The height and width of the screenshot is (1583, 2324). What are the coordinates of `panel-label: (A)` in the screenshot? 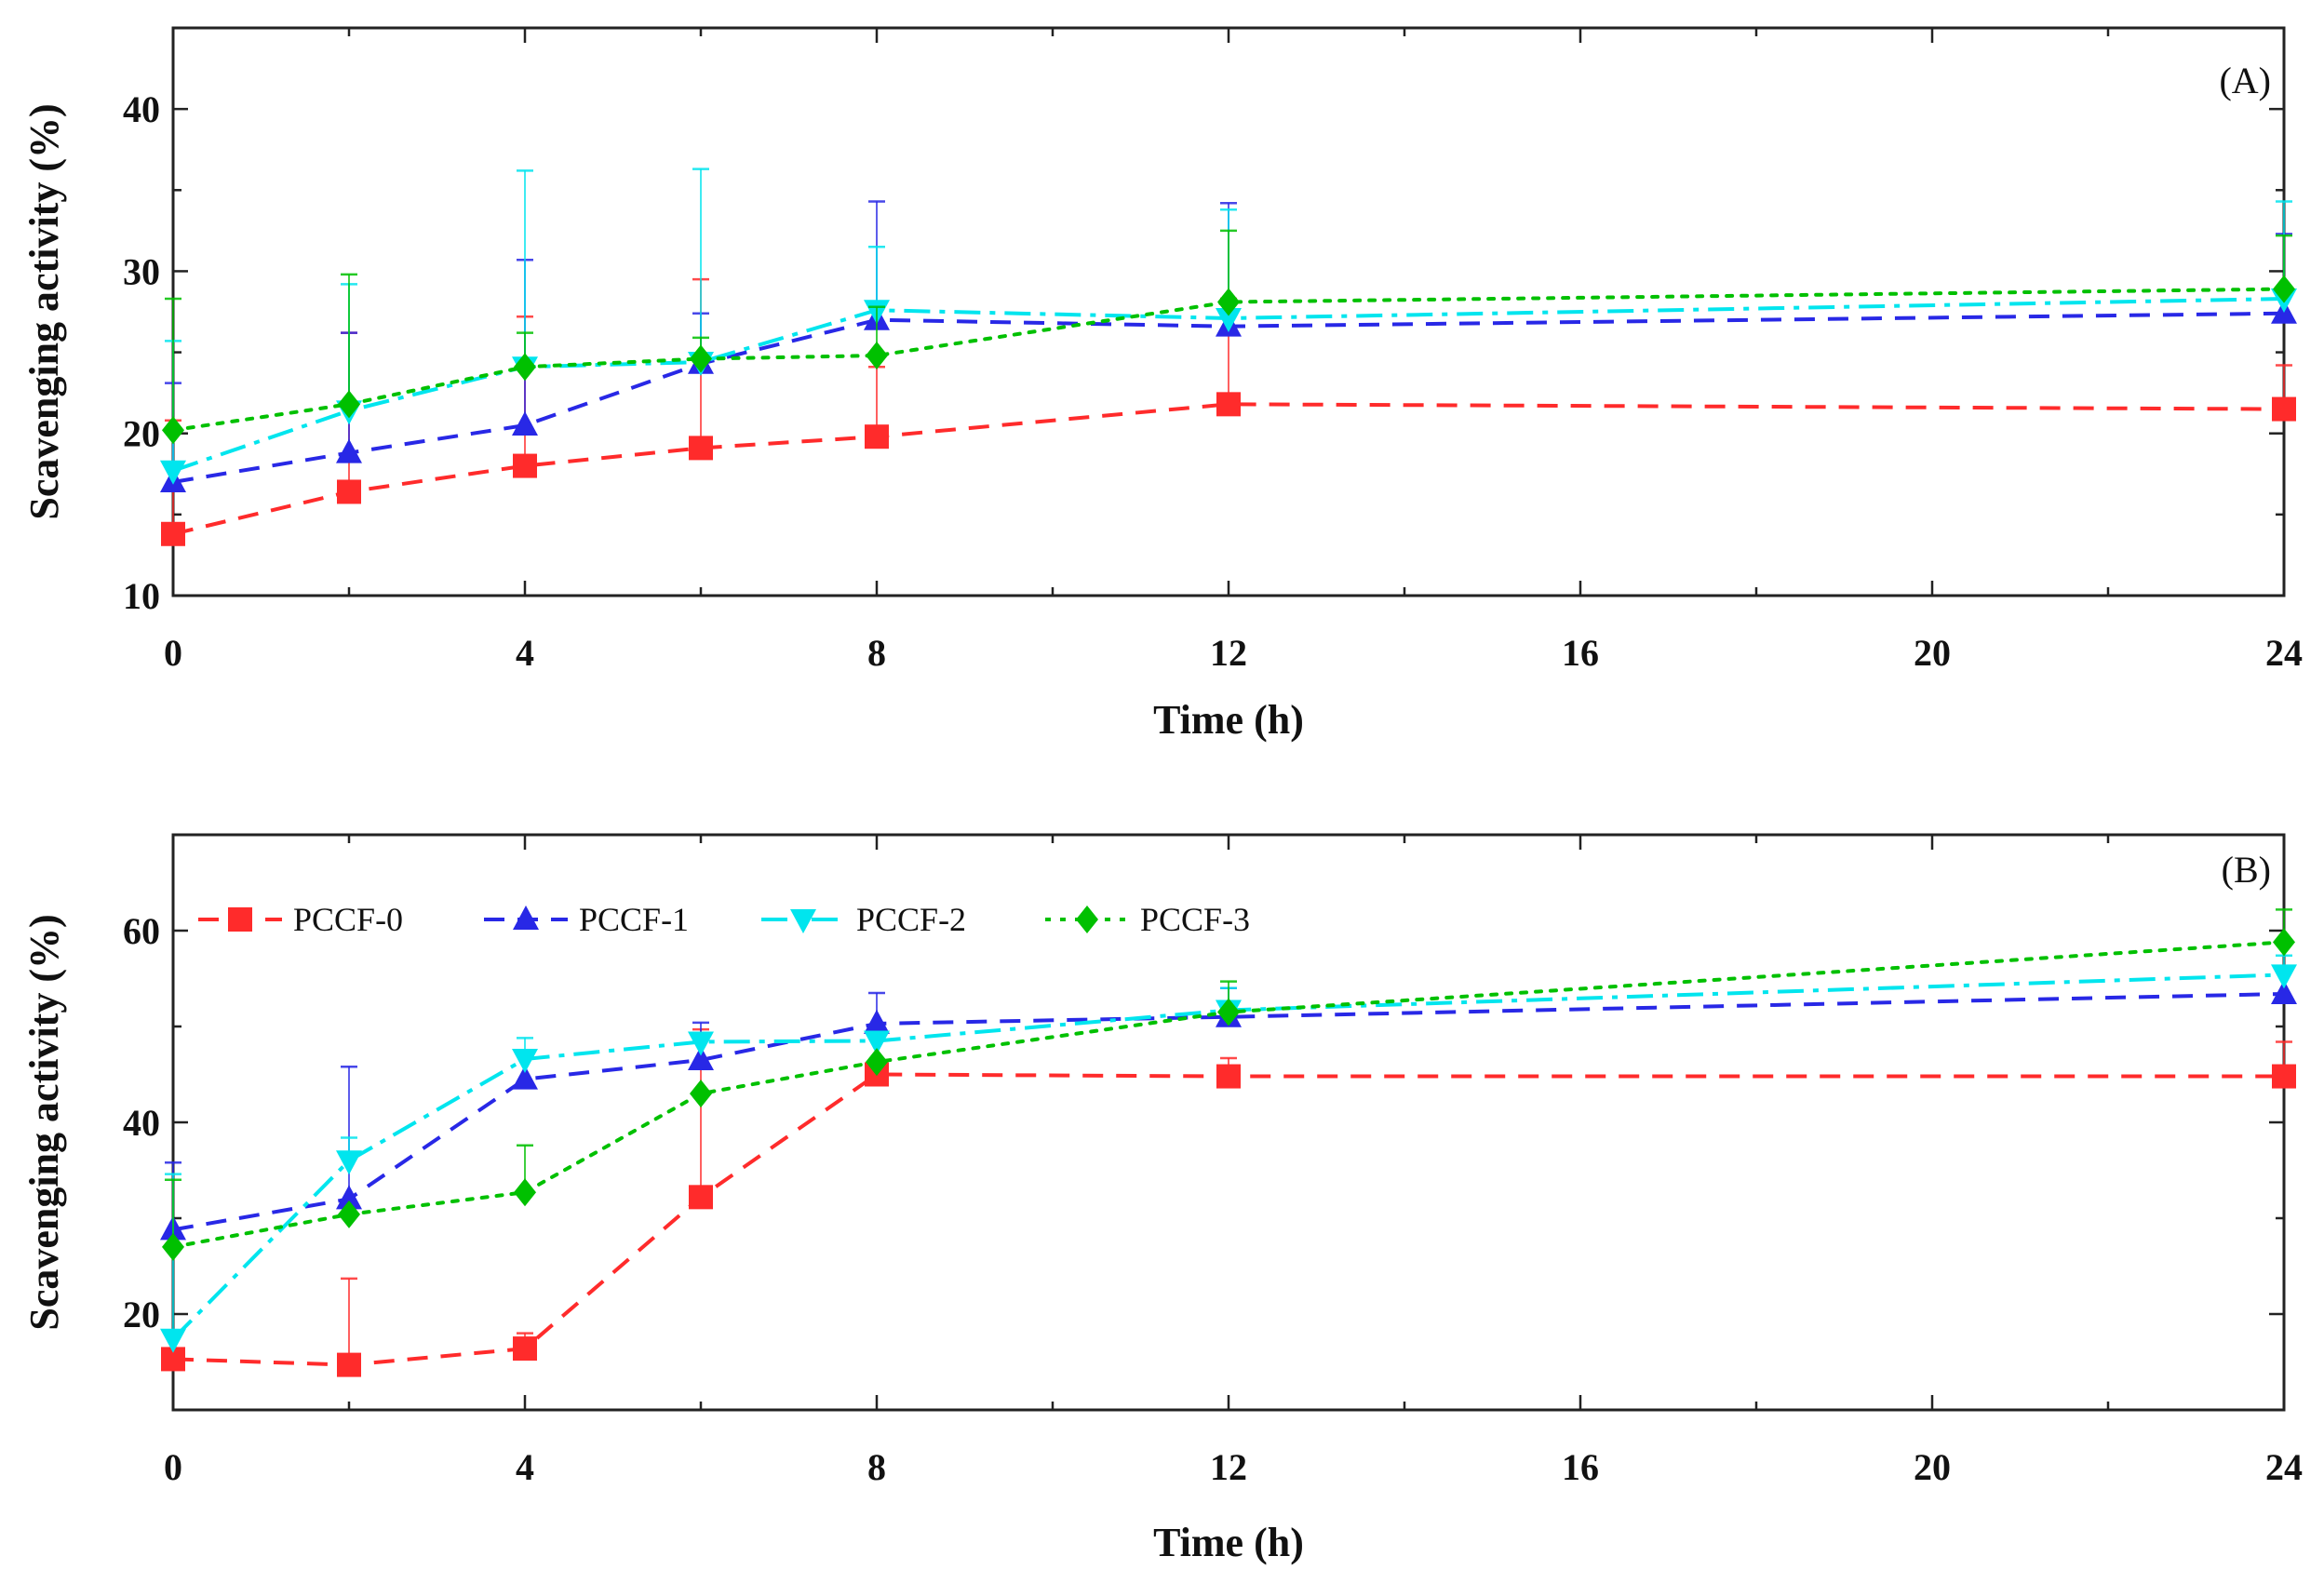 It's located at (2245, 80).